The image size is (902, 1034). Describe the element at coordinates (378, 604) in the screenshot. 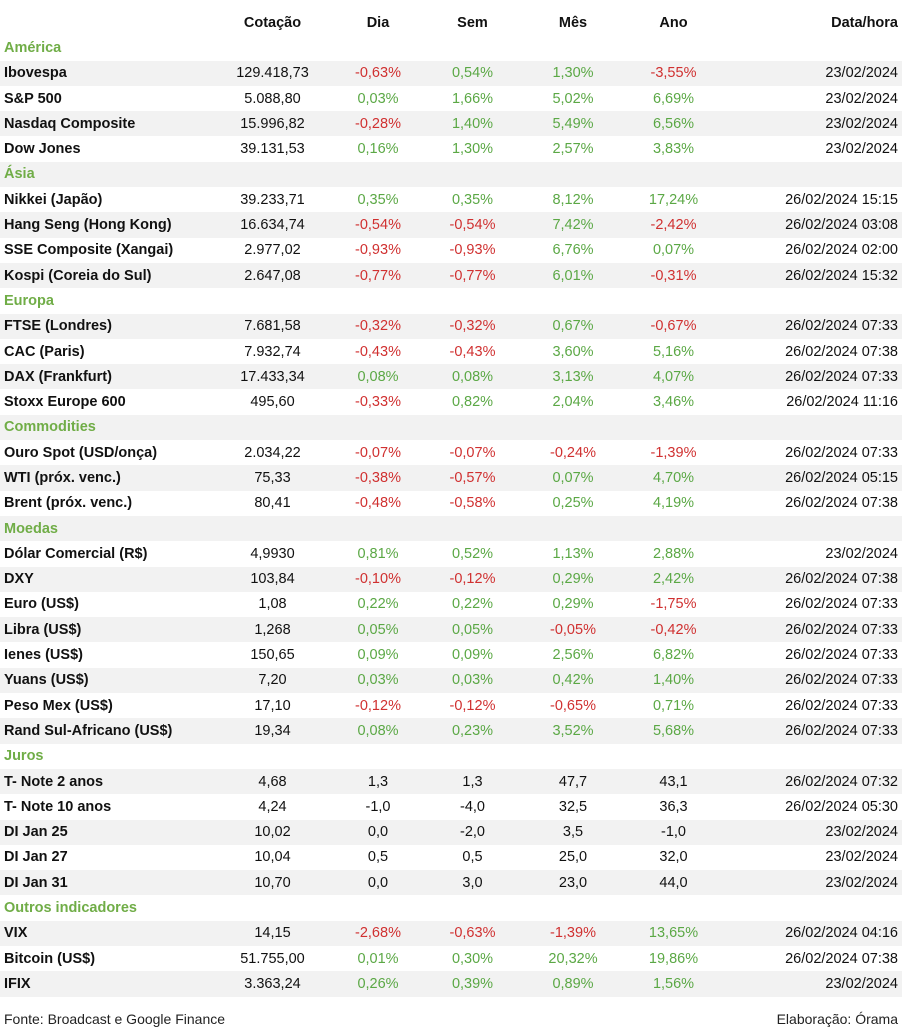

I see `cell-dia: 0,22%` at that location.